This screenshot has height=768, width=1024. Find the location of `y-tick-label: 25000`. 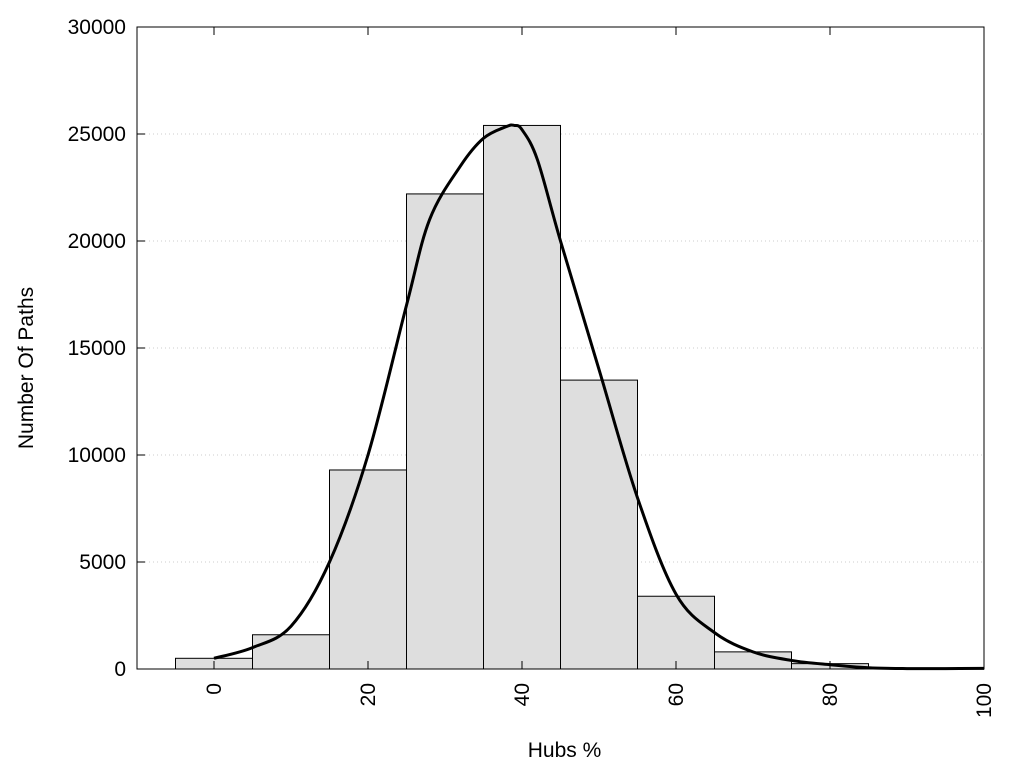

y-tick-label: 25000 is located at coordinates (97, 134).